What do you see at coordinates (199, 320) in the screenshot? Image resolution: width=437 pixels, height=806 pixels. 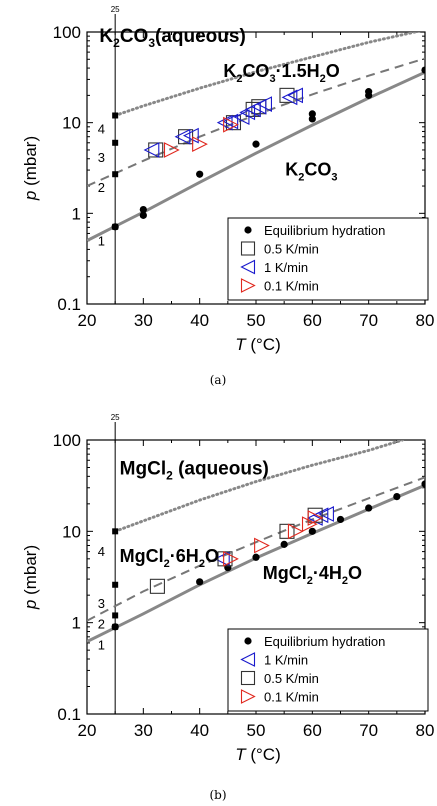 I see `x-tick-label: 40` at bounding box center [199, 320].